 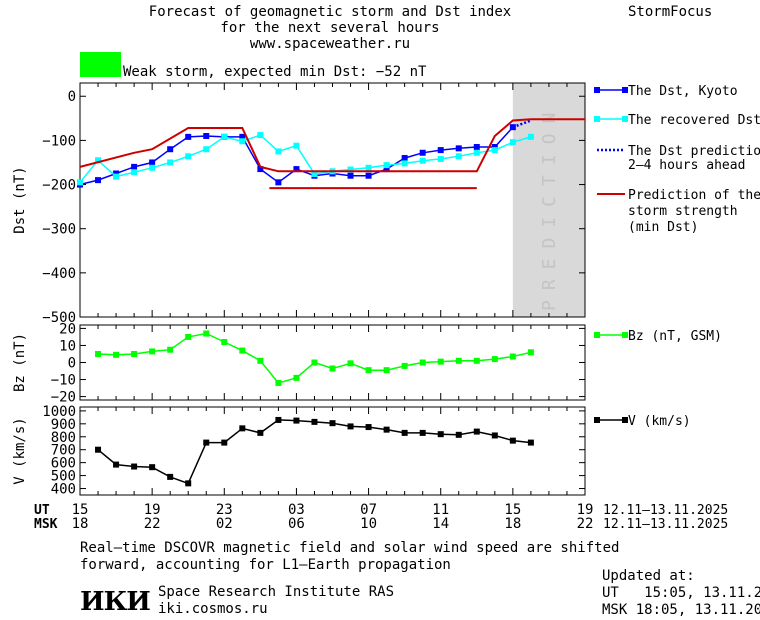 I want to click on y-axis-title: Dst (nT), so click(x=20, y=199).